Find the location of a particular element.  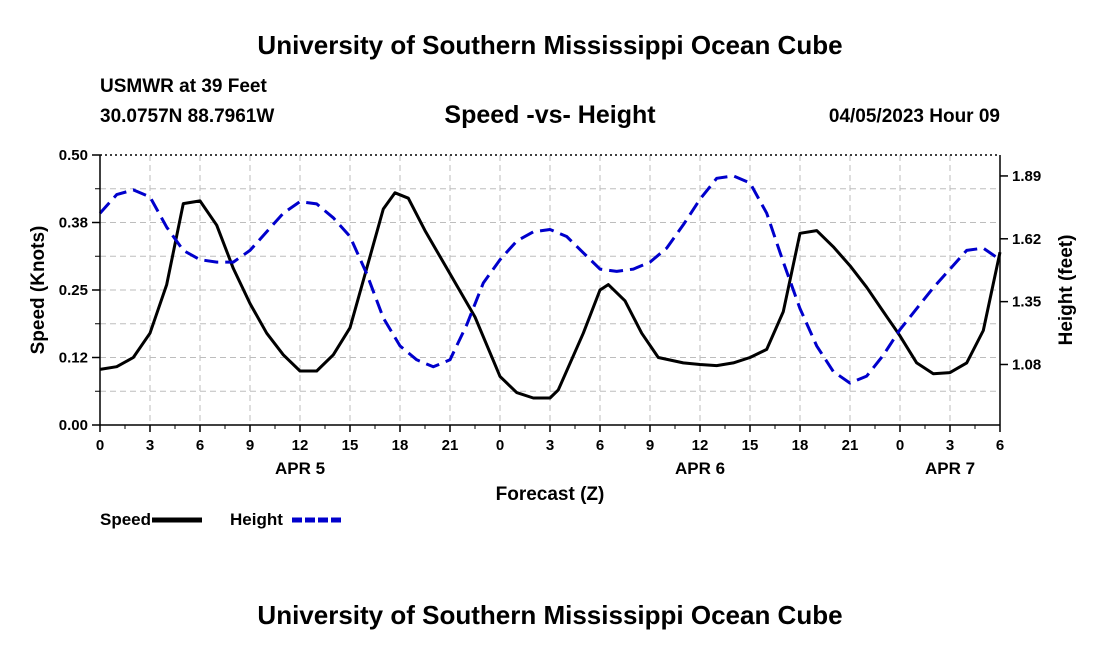

y2-tick-label: 1.08 is located at coordinates (1026, 364).